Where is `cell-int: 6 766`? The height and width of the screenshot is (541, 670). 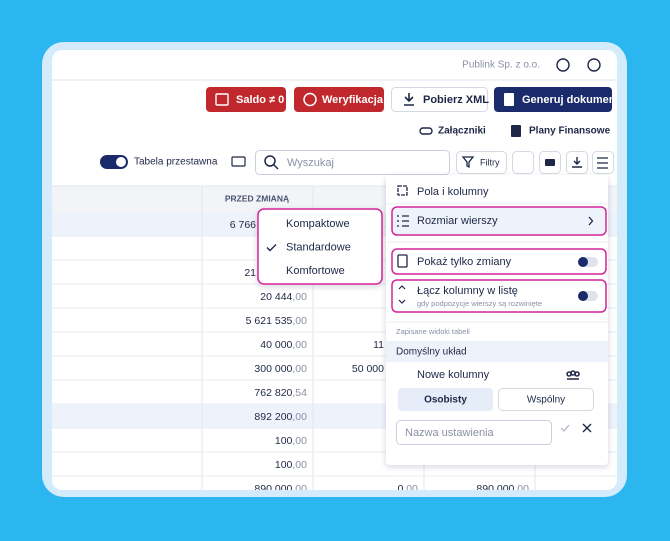
cell-int: 6 766 is located at coordinates (243, 225).